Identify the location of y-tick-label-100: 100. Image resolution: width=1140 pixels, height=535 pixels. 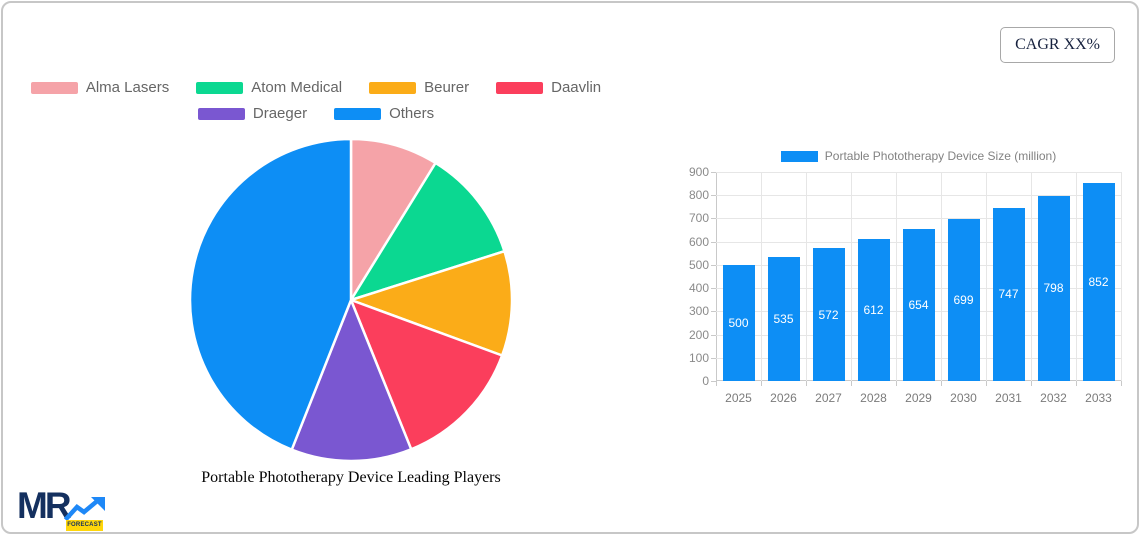
(698, 357).